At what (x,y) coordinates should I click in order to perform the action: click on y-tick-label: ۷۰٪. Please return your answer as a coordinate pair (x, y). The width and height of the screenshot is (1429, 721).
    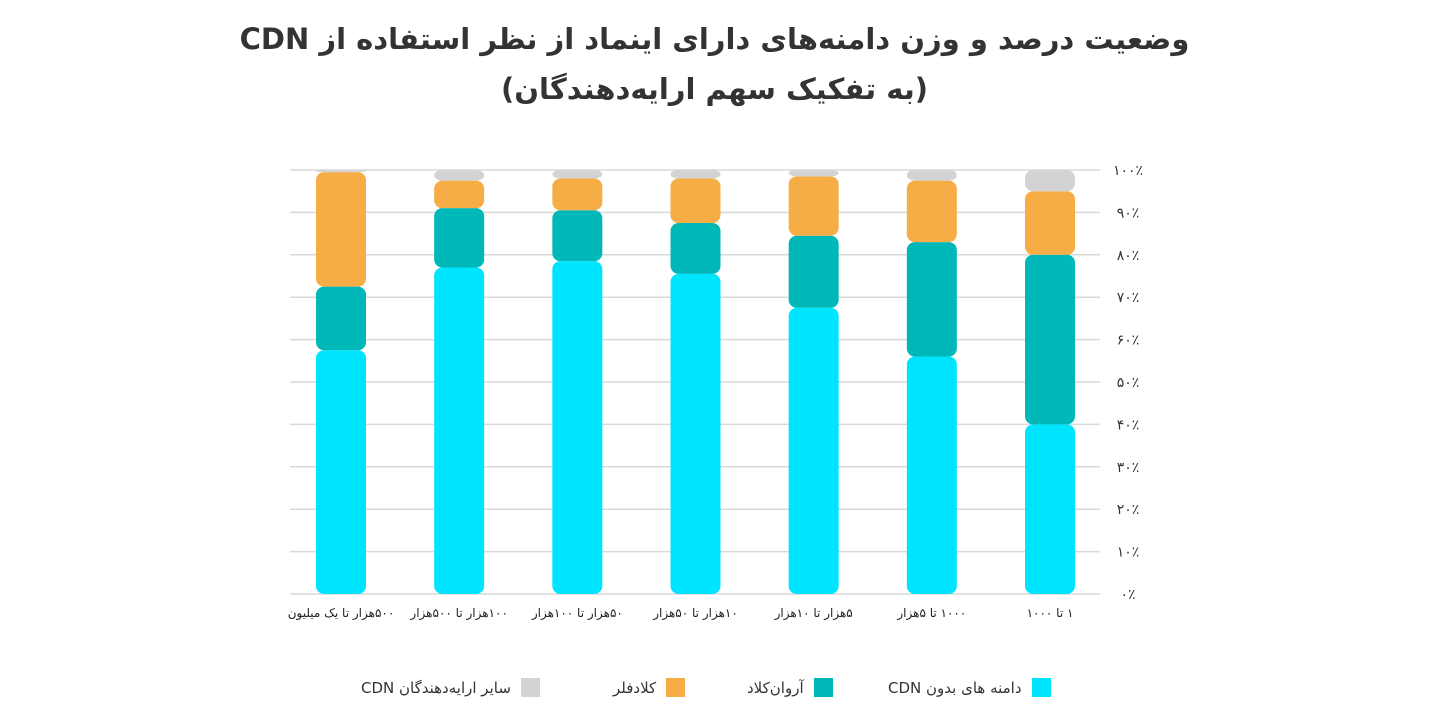
    Looking at the image, I should click on (1128, 298).